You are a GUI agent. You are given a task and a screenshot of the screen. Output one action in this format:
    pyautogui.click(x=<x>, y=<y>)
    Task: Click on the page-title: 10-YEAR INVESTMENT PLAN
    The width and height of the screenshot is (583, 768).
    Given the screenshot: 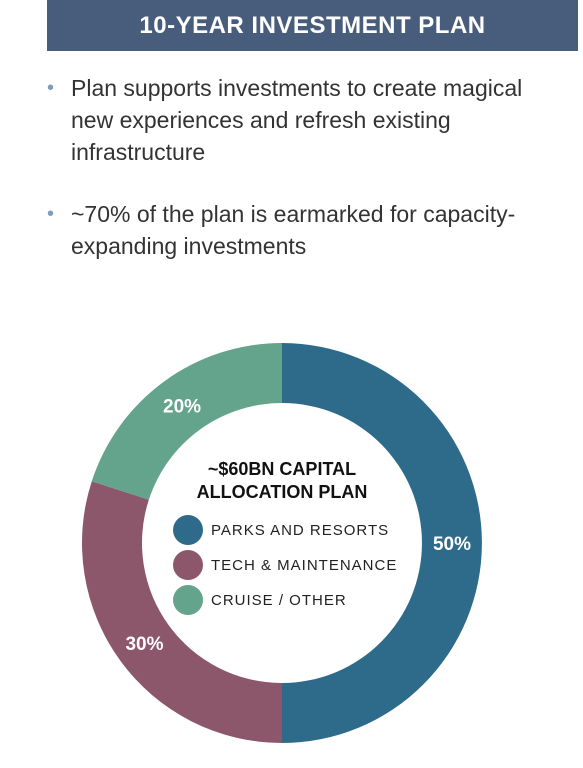 What is the action you would take?
    pyautogui.click(x=312, y=25)
    